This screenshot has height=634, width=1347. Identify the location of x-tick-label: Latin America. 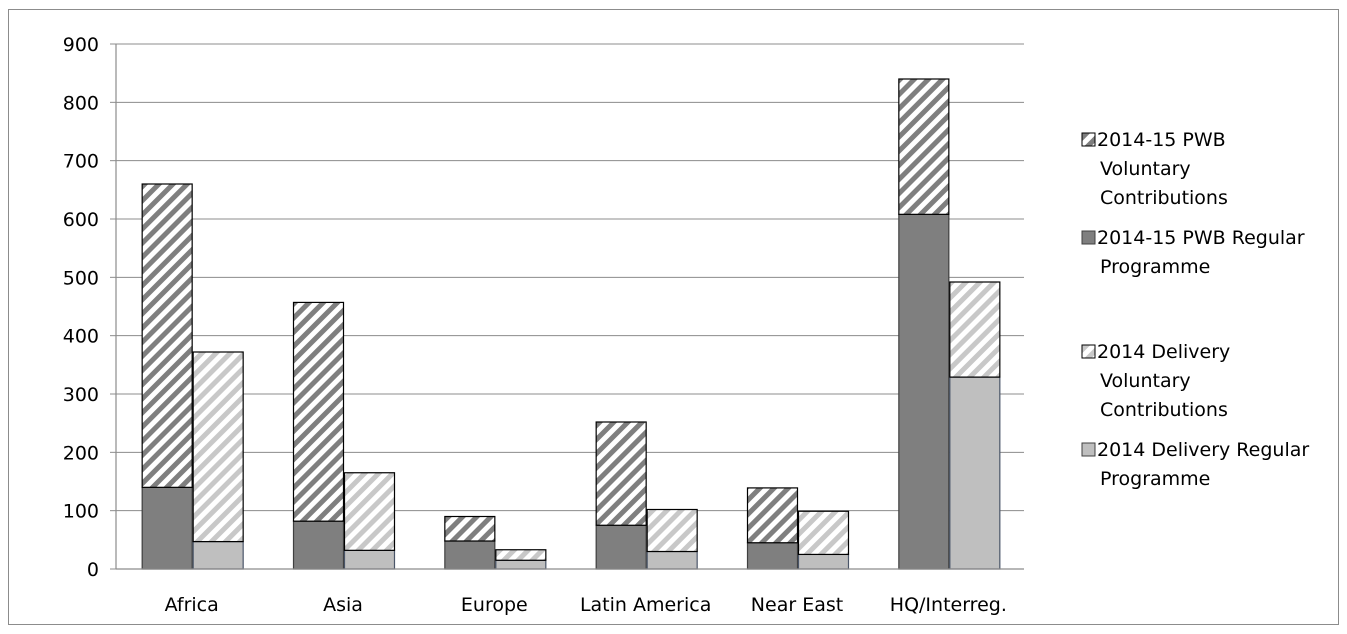
(645, 605).